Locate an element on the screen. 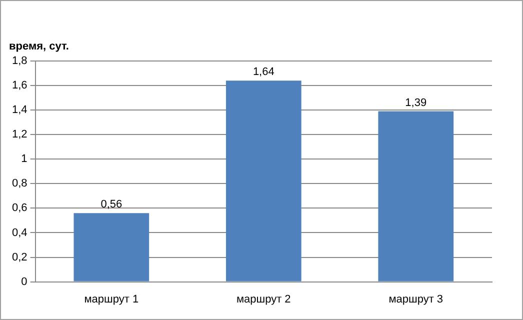  y-tick-label: 0,8 is located at coordinates (20, 184).